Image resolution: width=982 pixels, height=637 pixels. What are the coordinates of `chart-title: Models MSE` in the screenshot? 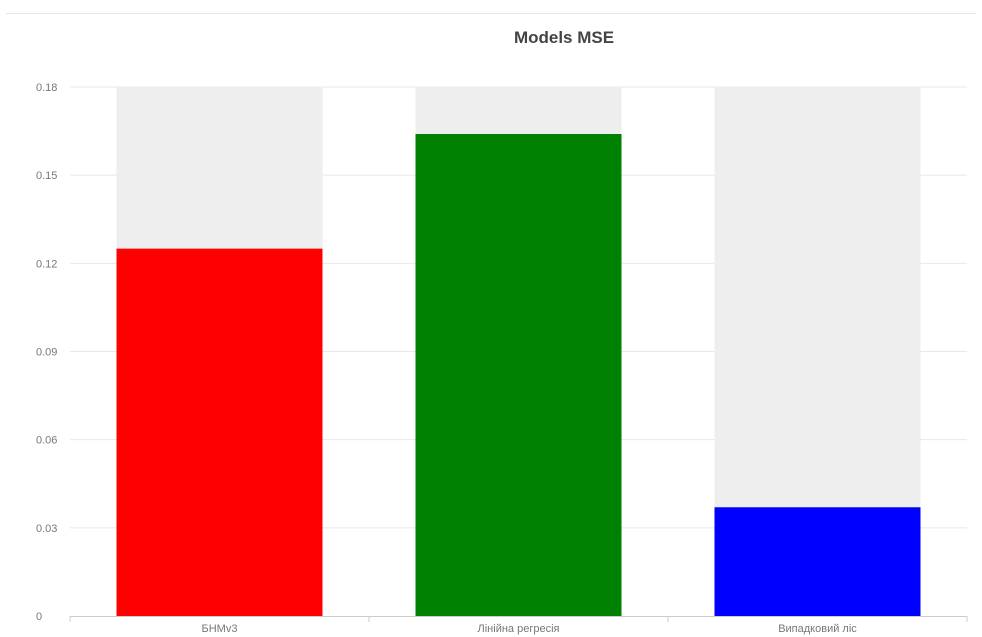 It's located at (564, 37).